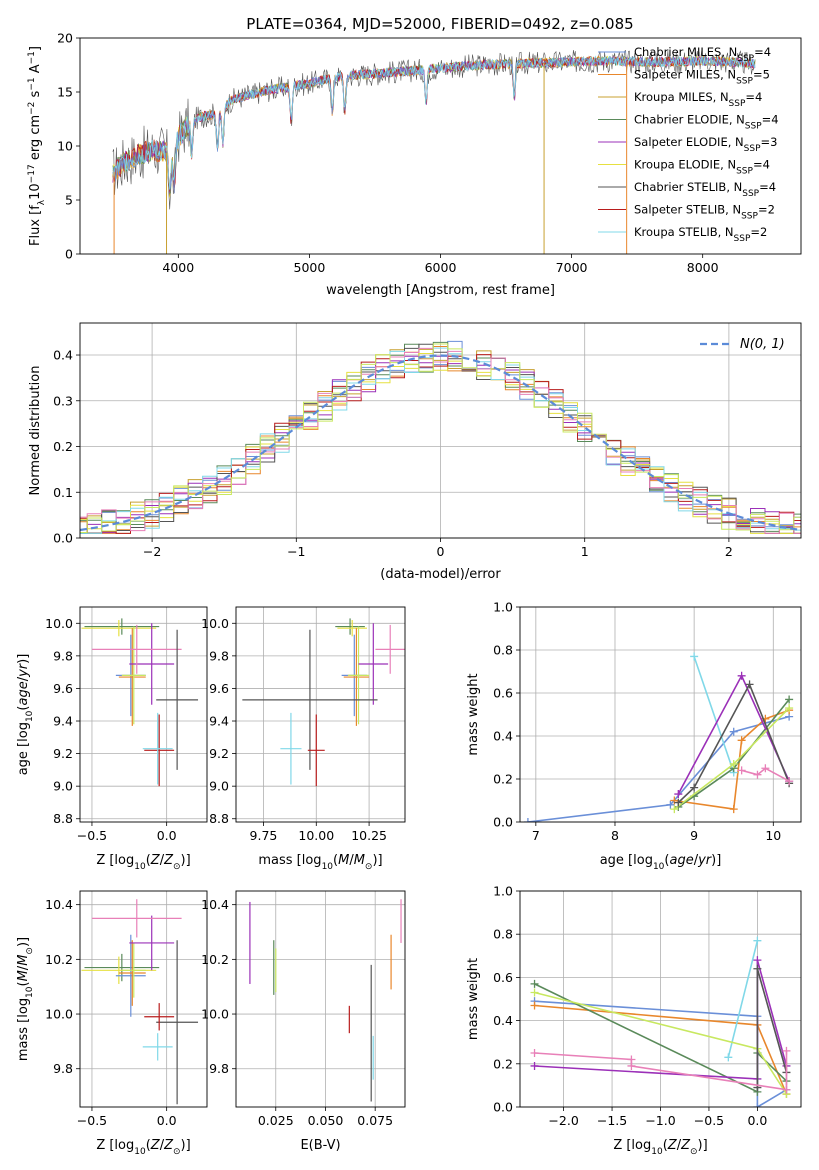 The image size is (819, 1170). Describe the element at coordinates (473, 999) in the screenshot. I see `panel-ylabel: mass weight` at that location.